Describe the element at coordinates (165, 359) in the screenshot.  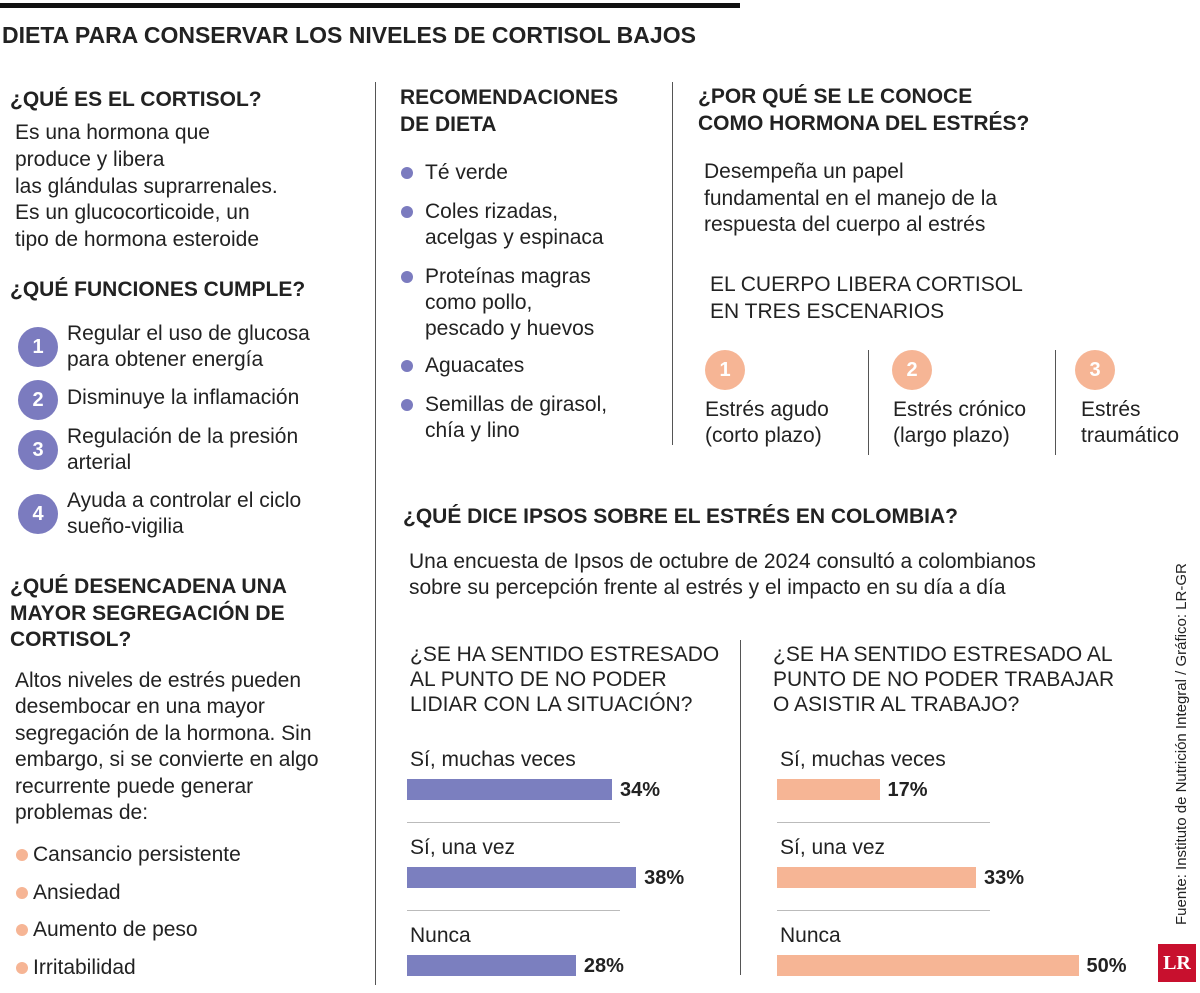
I see `item-line: para obtener energía` at that location.